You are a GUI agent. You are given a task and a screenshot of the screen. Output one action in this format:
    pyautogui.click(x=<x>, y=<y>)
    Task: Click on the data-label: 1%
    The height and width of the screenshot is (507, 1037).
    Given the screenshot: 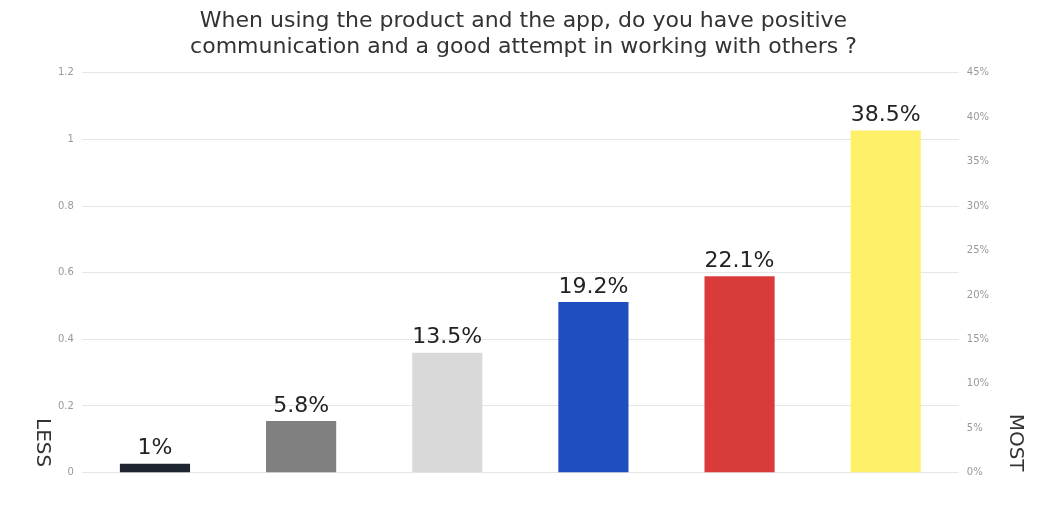 What is the action you would take?
    pyautogui.click(x=155, y=447)
    